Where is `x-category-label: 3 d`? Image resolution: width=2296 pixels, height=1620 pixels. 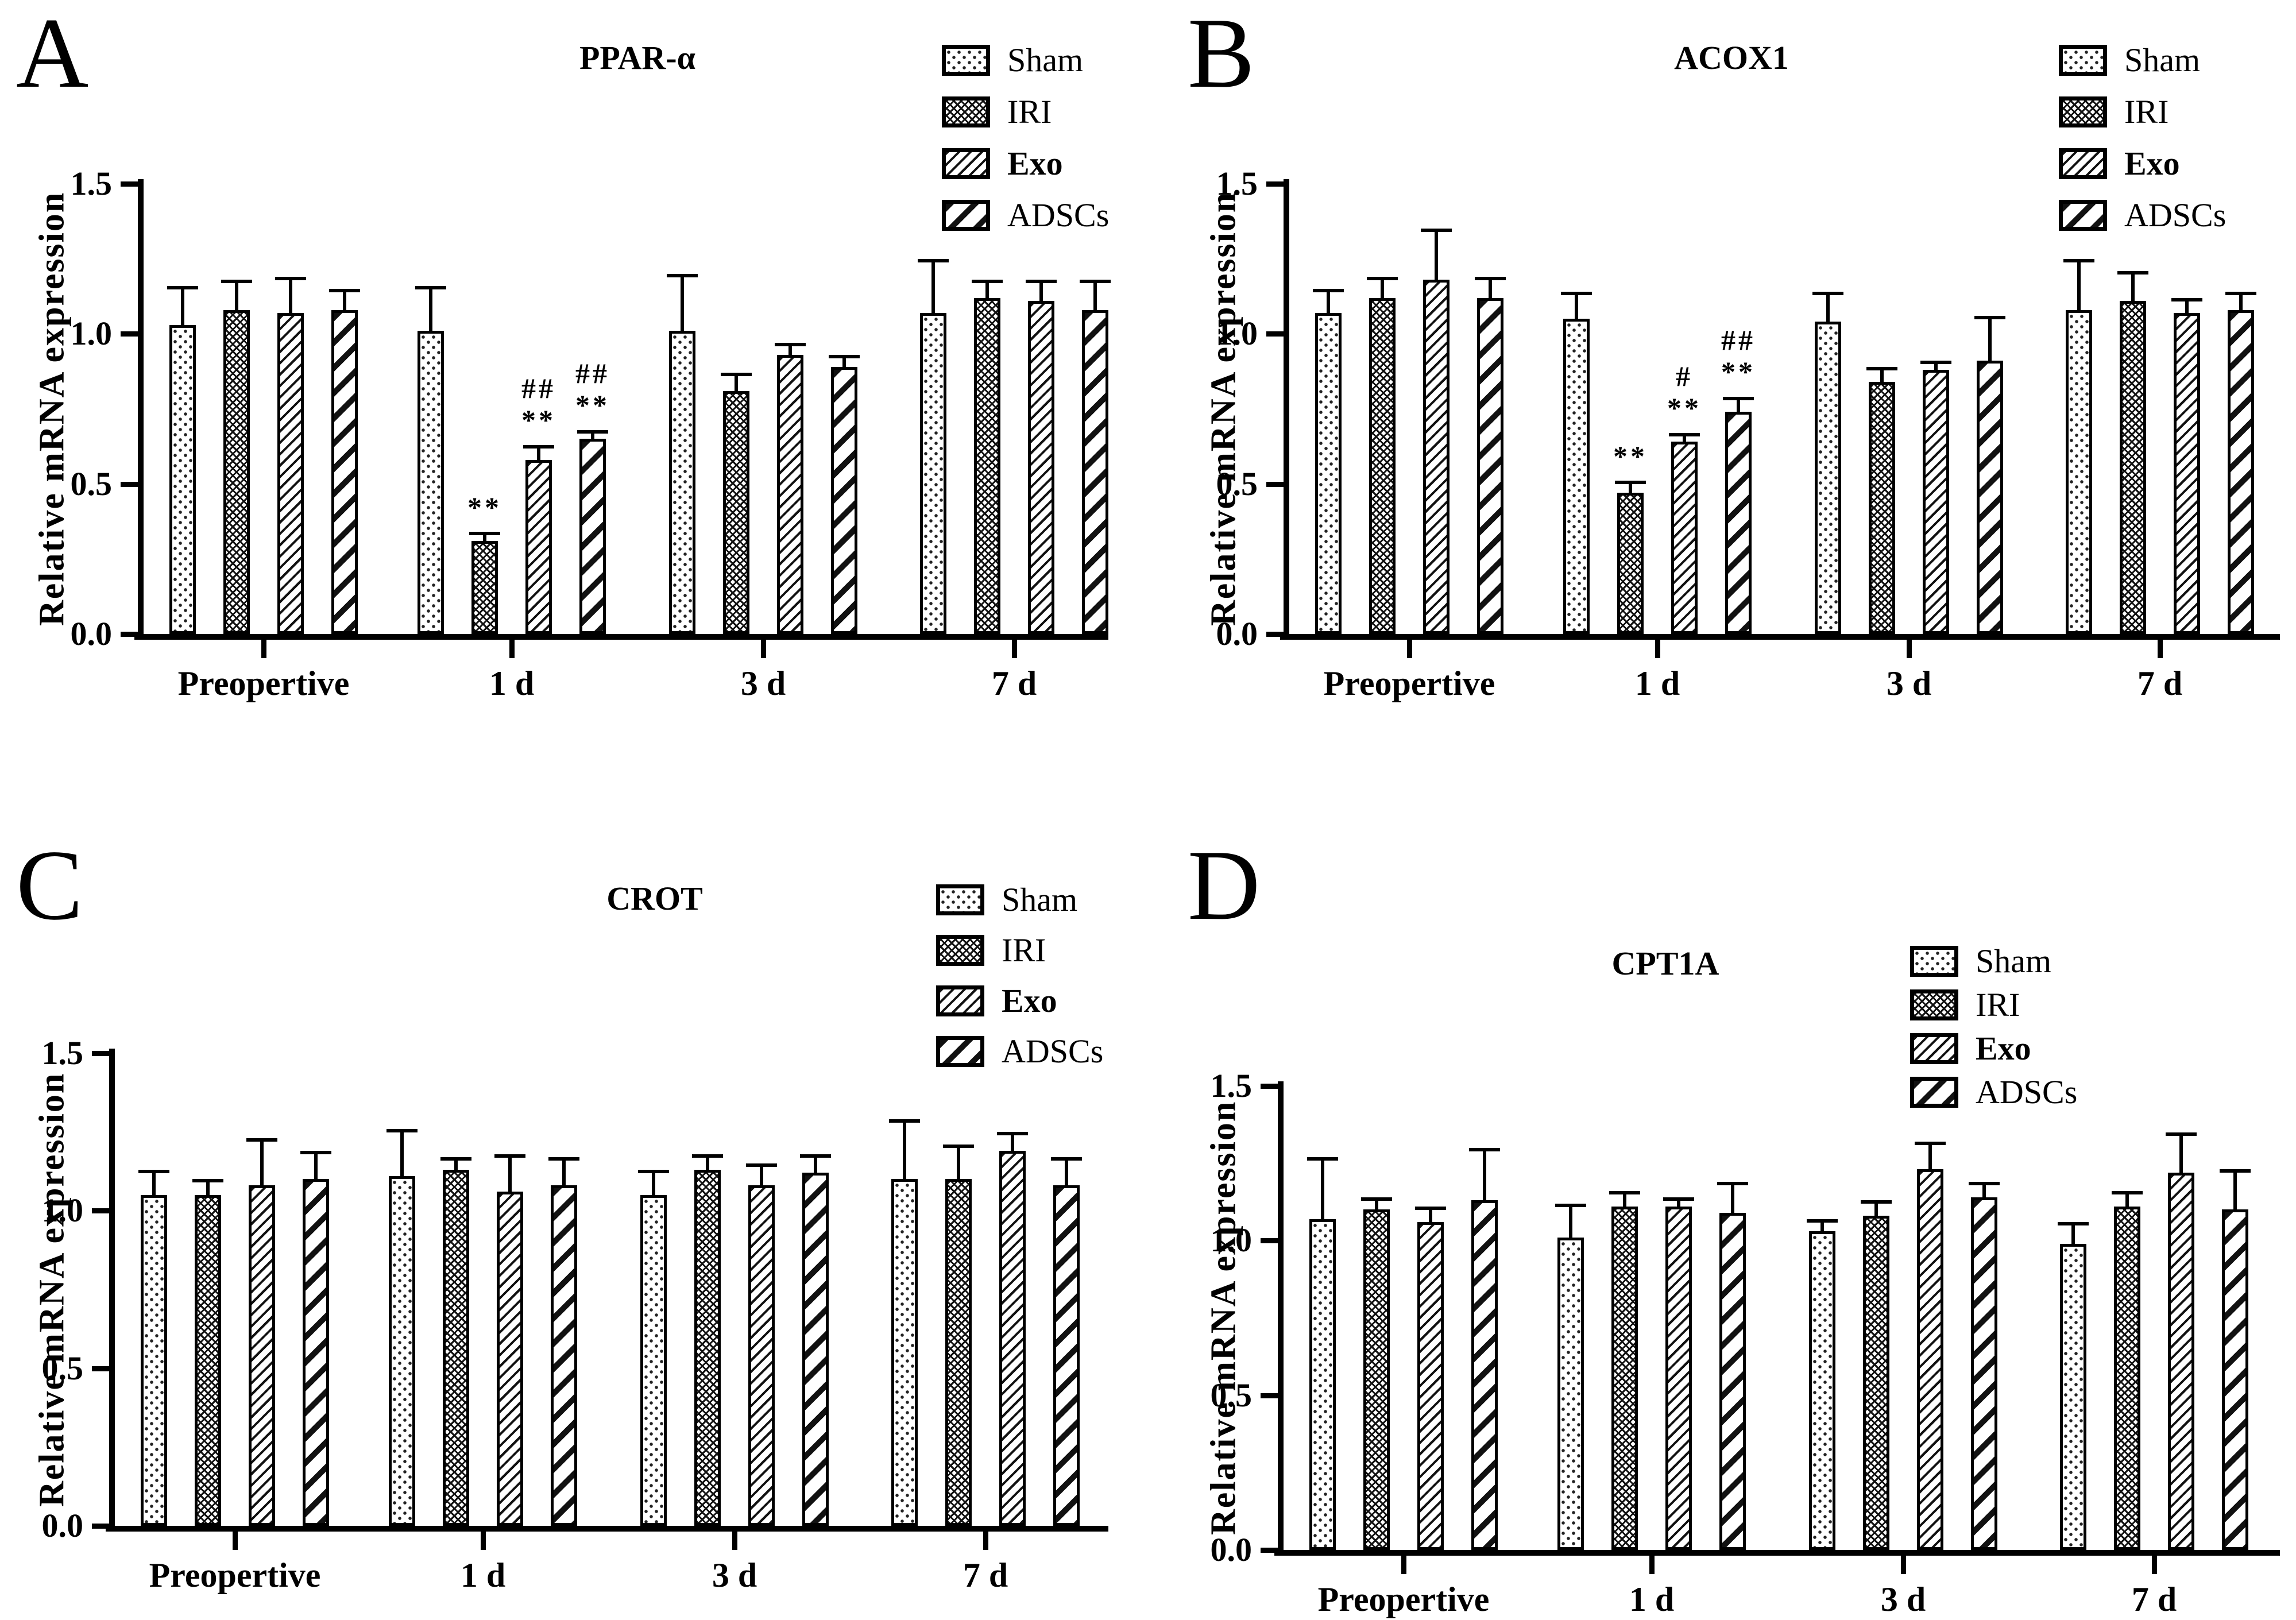 x-category-label: 3 d is located at coordinates (1909, 683).